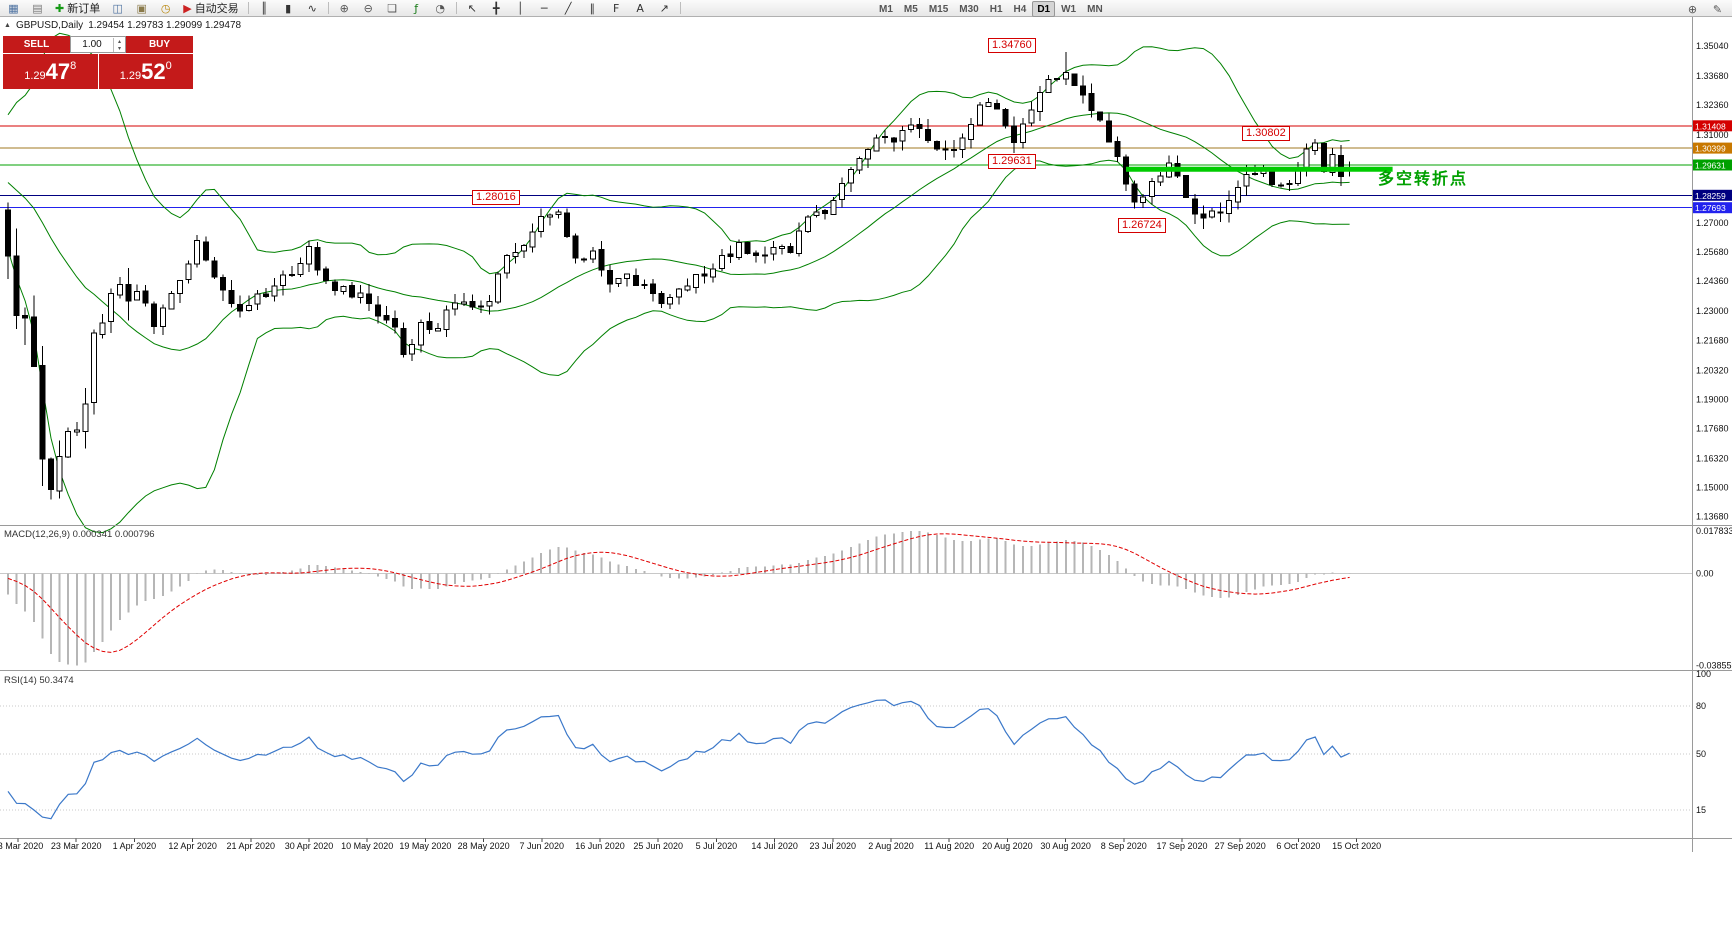  What do you see at coordinates (1266, 133) in the screenshot?
I see `price-annotation-label: 1.30802` at bounding box center [1266, 133].